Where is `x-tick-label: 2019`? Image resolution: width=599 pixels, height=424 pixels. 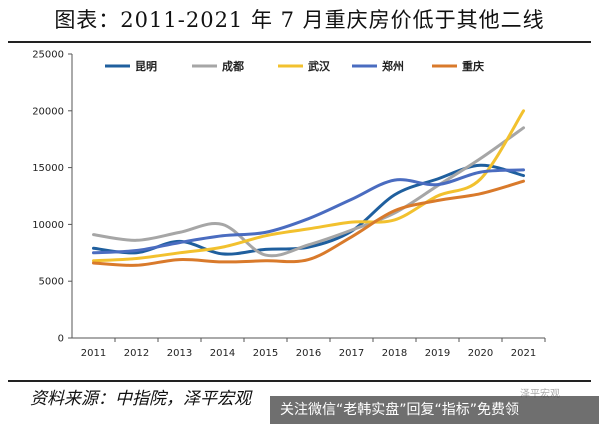
x-tick-label: 2019 is located at coordinates (437, 353).